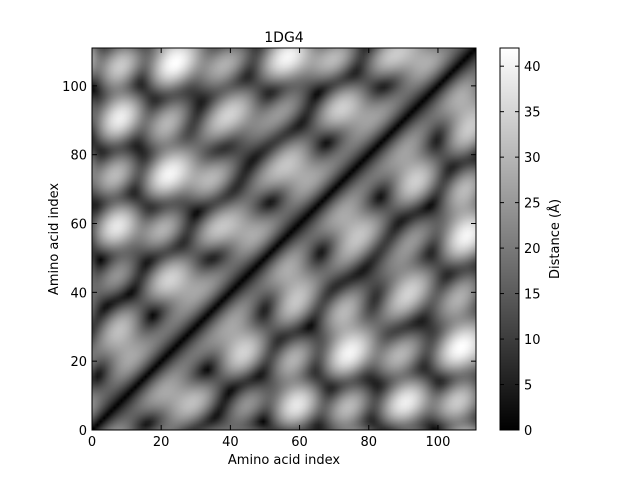 This screenshot has height=480, width=640. What do you see at coordinates (528, 431) in the screenshot?
I see `colorbar-tick-label: 0` at bounding box center [528, 431].